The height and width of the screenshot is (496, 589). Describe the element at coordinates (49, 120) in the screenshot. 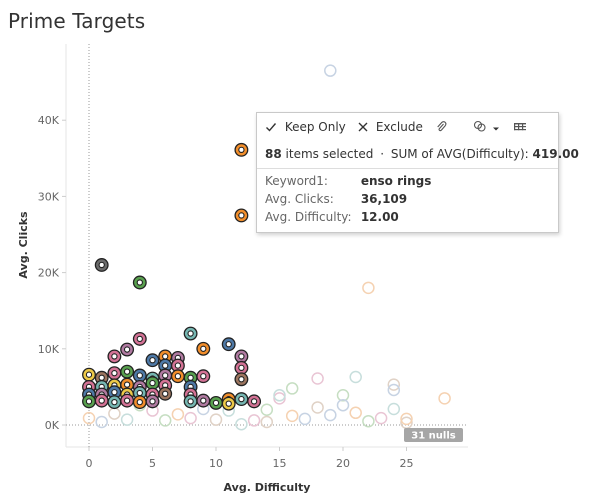

I see `y-tick-label: 40K` at that location.